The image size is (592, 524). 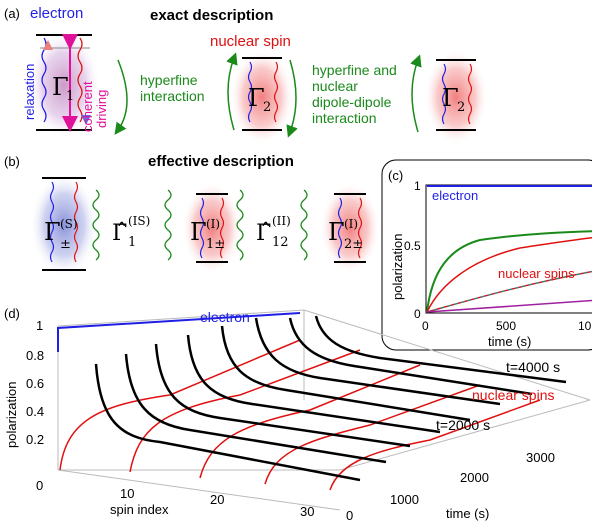 What do you see at coordinates (39, 485) in the screenshot?
I see `ztick-0: 0` at bounding box center [39, 485].